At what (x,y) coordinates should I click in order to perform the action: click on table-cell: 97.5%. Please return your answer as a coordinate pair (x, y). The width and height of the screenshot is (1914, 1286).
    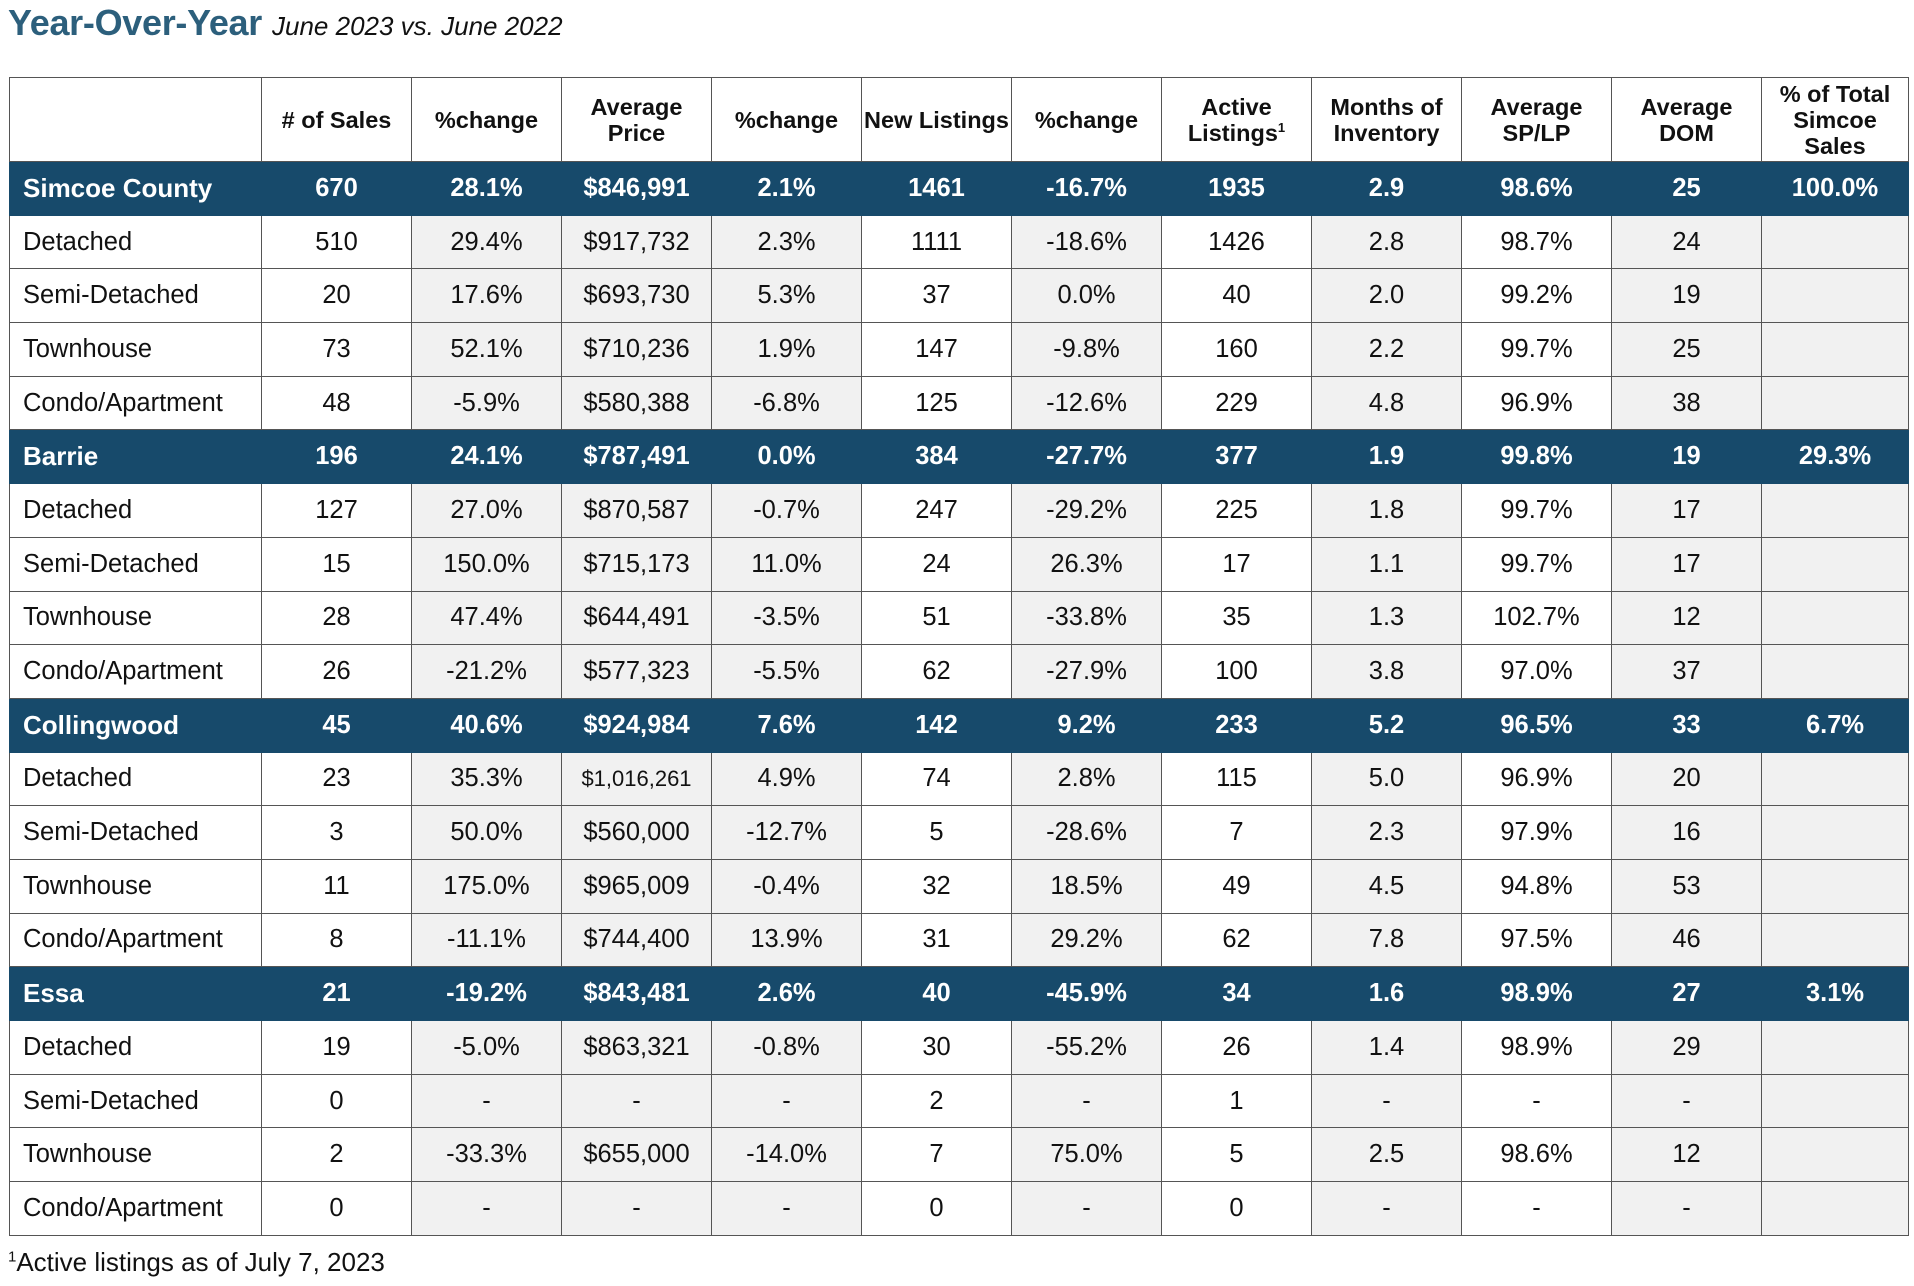
    Looking at the image, I should click on (1536, 940).